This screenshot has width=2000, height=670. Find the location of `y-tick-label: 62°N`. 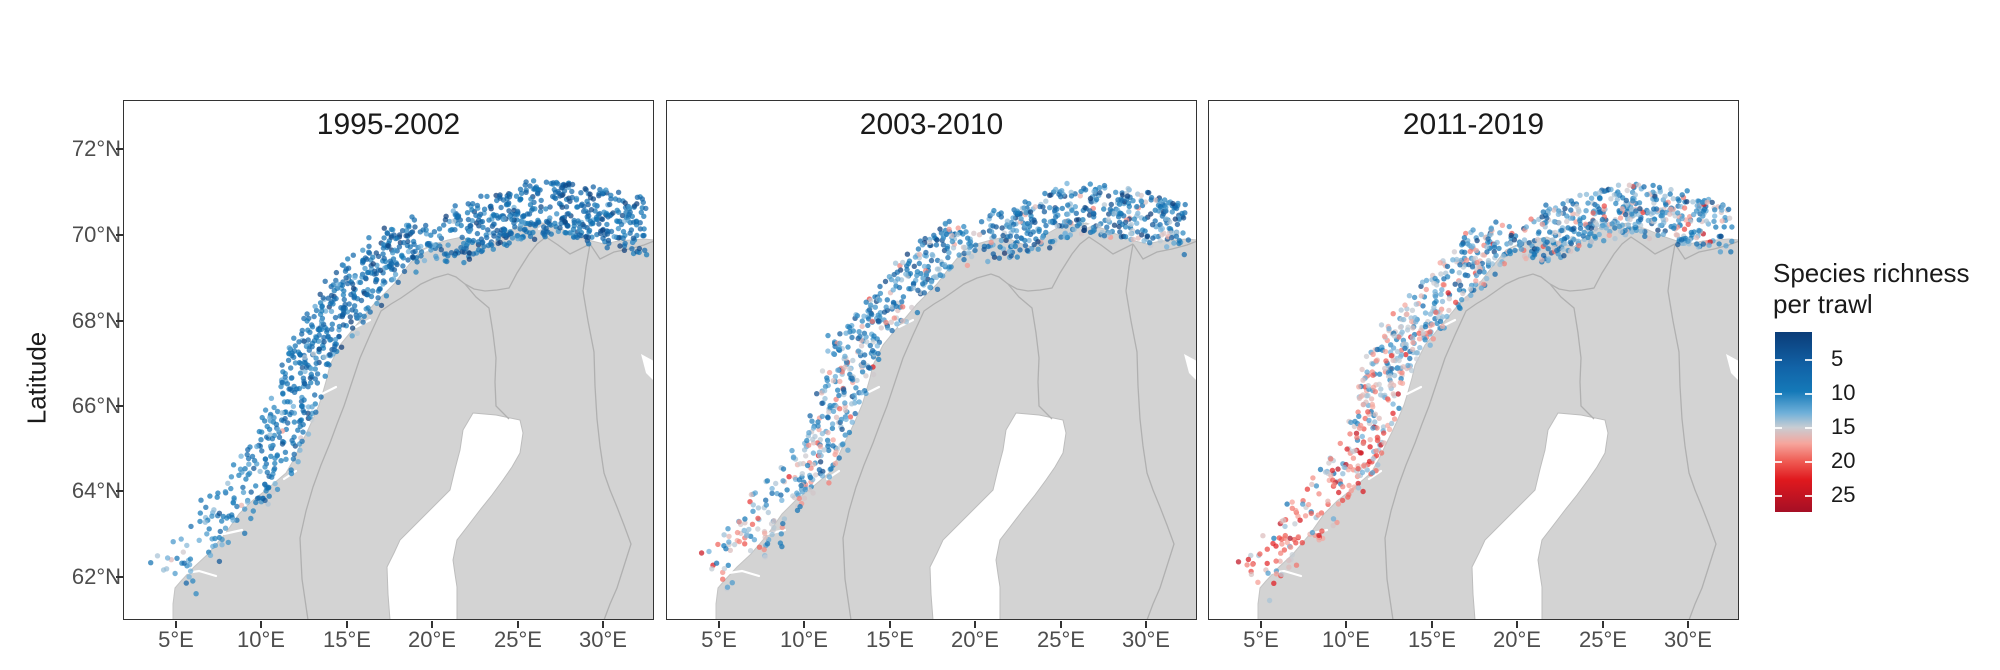

y-tick-label: 62°N is located at coordinates (96, 576).